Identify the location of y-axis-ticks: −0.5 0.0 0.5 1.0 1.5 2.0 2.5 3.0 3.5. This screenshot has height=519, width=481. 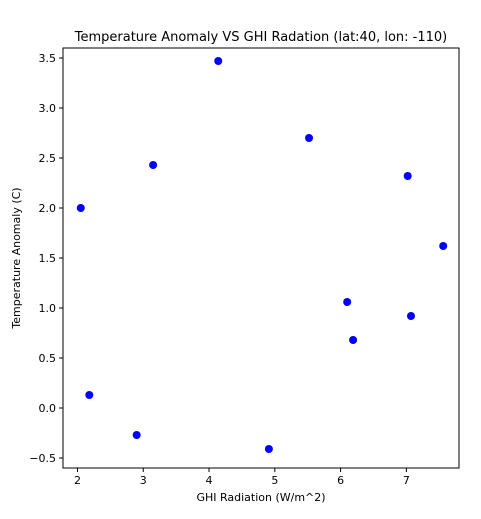
(46, 258).